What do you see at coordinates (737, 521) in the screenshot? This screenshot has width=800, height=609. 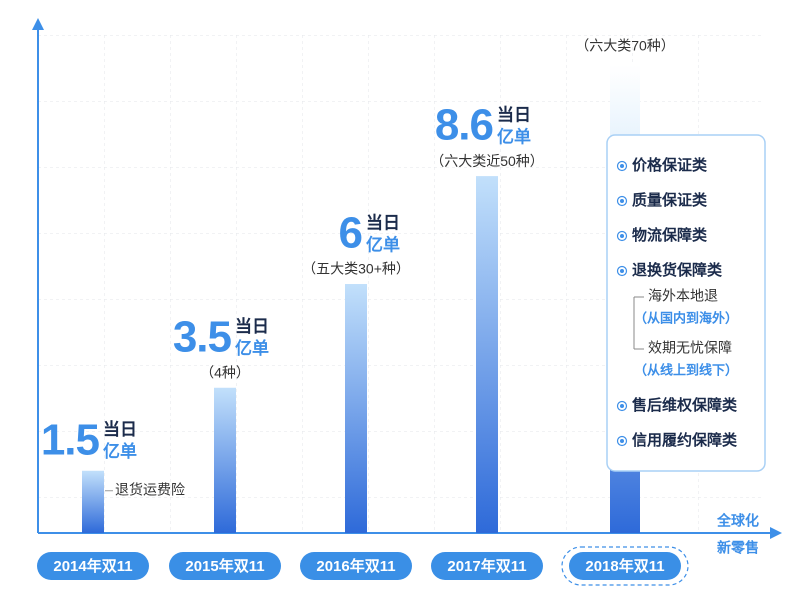 I see `axis-end-label: 全球化` at bounding box center [737, 521].